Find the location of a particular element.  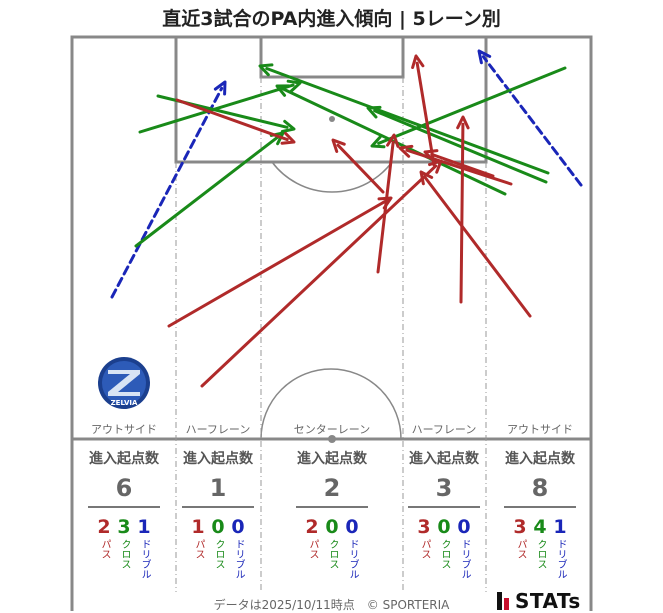

lane-name-2: ハーフレーン is located at coordinates (218, 429).